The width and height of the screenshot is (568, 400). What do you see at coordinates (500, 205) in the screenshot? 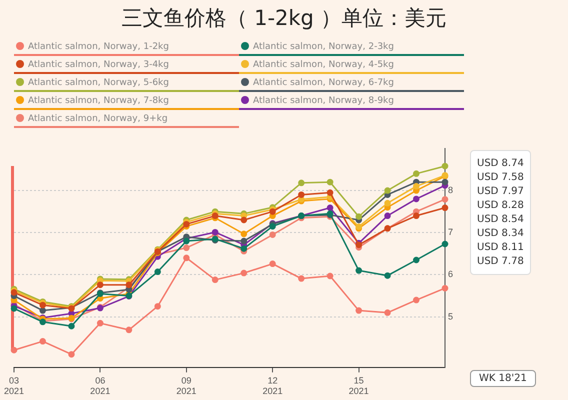
I see `text: USD 8.28` at bounding box center [500, 205].